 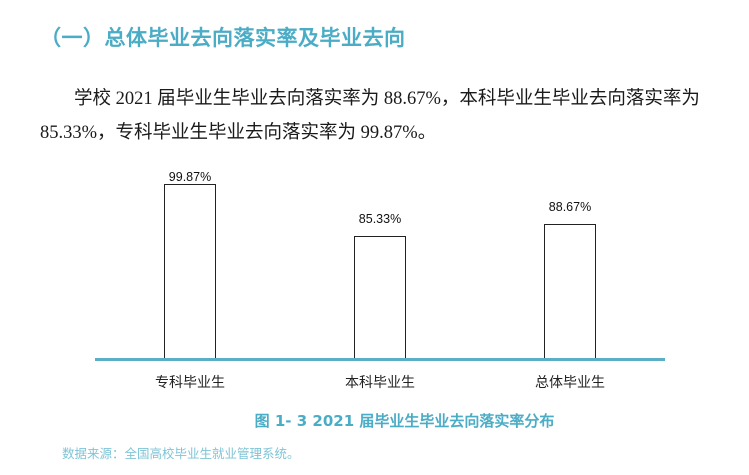 What do you see at coordinates (238, 133) in the screenshot?
I see `summary-paragraph-line-2: 85.33%，专科毕业生毕业去向落实率为 99.87%。` at bounding box center [238, 133].